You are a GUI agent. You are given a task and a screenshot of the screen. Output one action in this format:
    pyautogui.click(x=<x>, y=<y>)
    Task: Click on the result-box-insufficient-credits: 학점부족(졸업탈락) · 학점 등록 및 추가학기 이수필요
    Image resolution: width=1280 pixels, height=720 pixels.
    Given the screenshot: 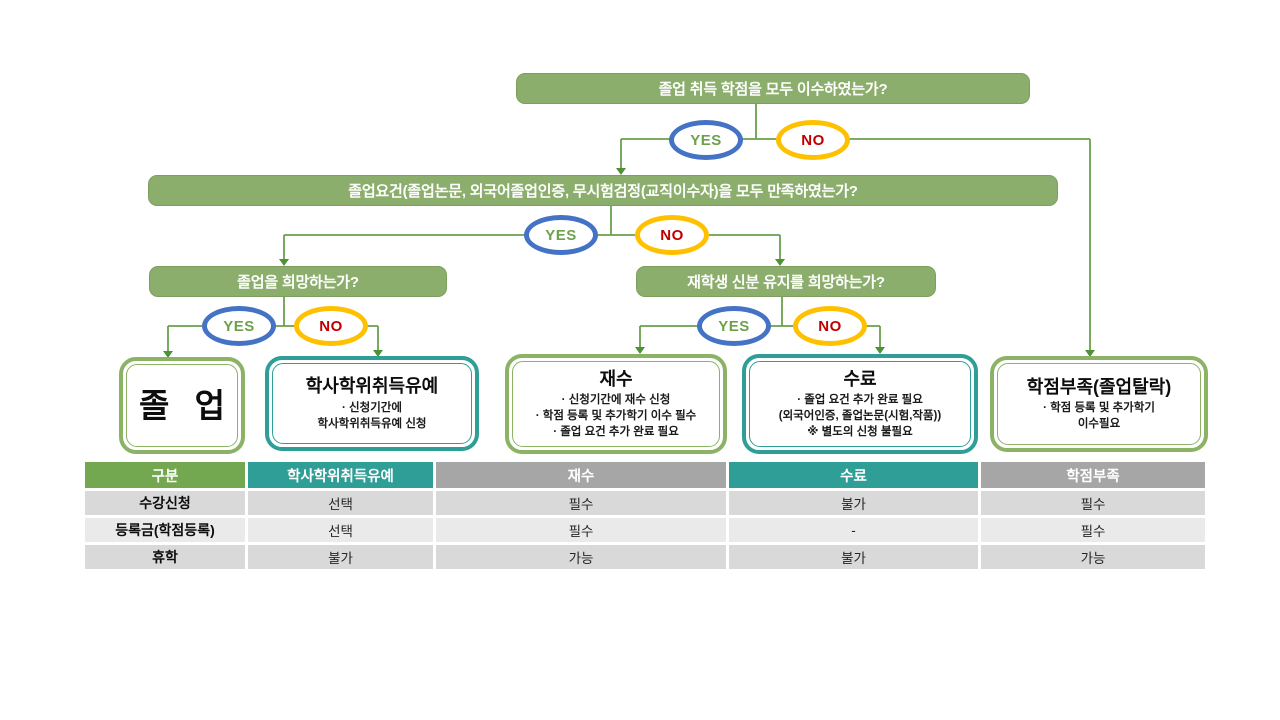 What is the action you would take?
    pyautogui.click(x=1099, y=404)
    